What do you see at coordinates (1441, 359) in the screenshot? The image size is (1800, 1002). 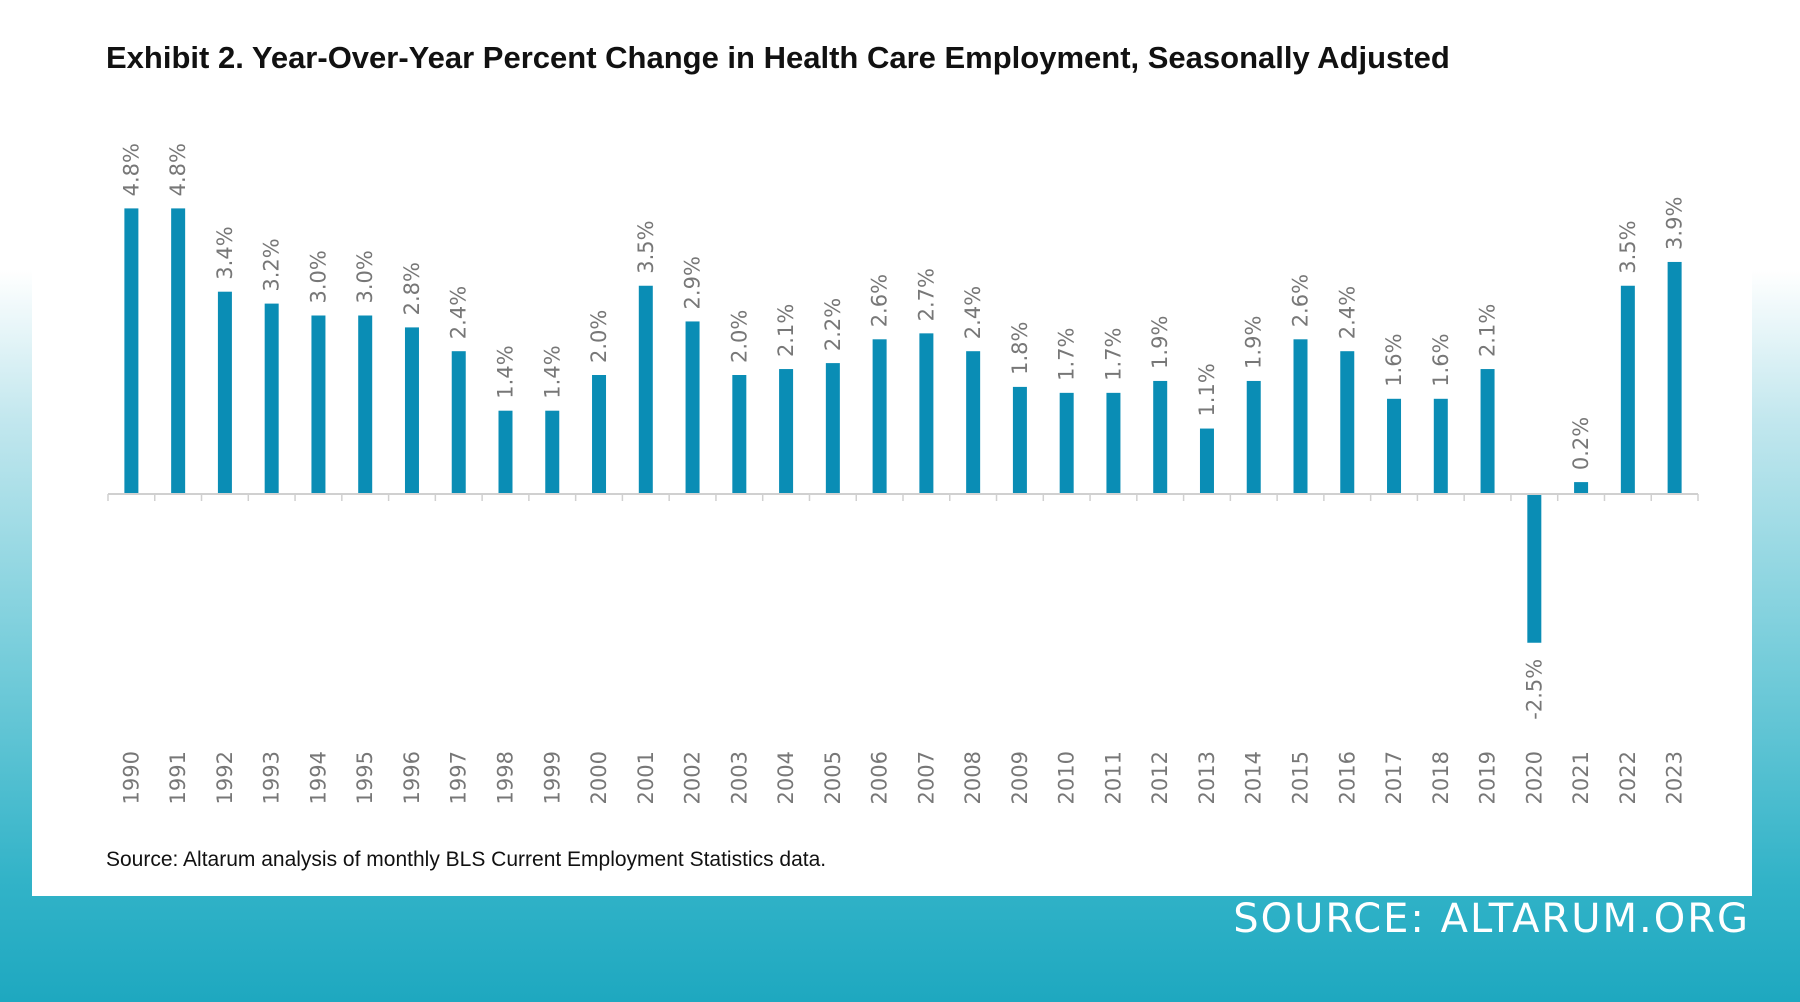 I see `data-label-2018: 1.6%` at bounding box center [1441, 359].